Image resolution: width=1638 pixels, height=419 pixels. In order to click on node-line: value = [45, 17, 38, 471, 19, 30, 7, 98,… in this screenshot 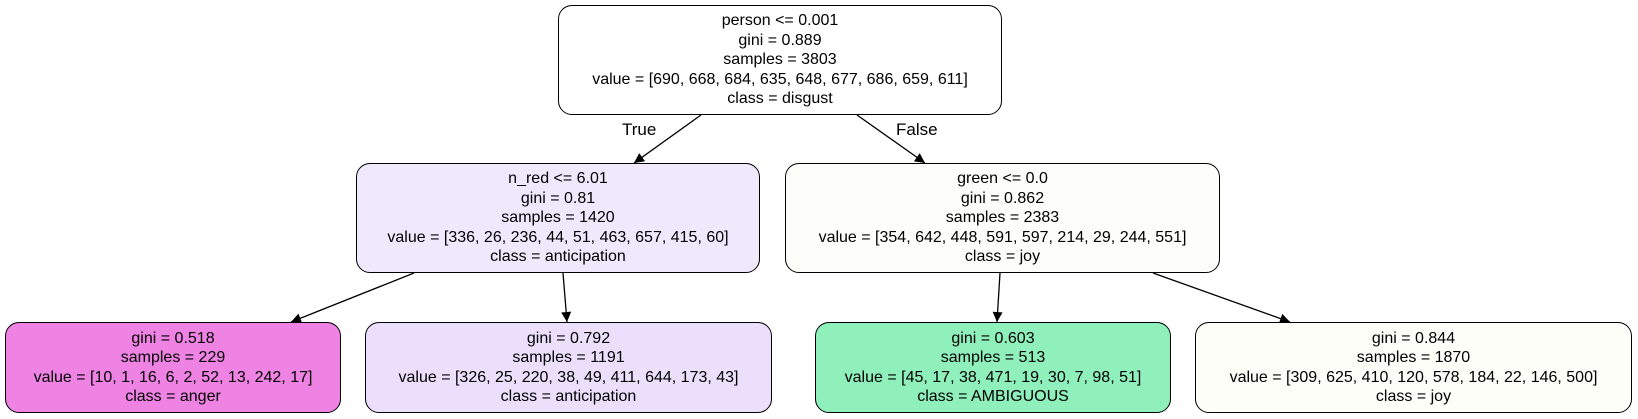, I will do `click(993, 377)`.